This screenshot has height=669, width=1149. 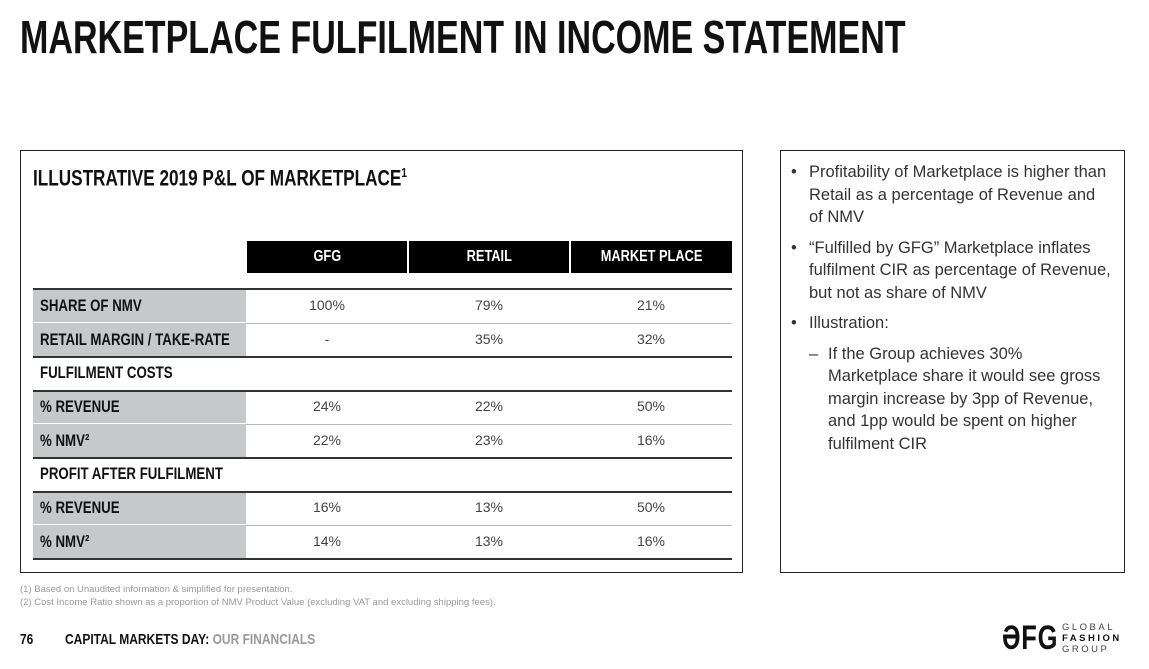 What do you see at coordinates (382, 406) in the screenshot?
I see `table-row: % REVENUE 24% 22% 50%` at bounding box center [382, 406].